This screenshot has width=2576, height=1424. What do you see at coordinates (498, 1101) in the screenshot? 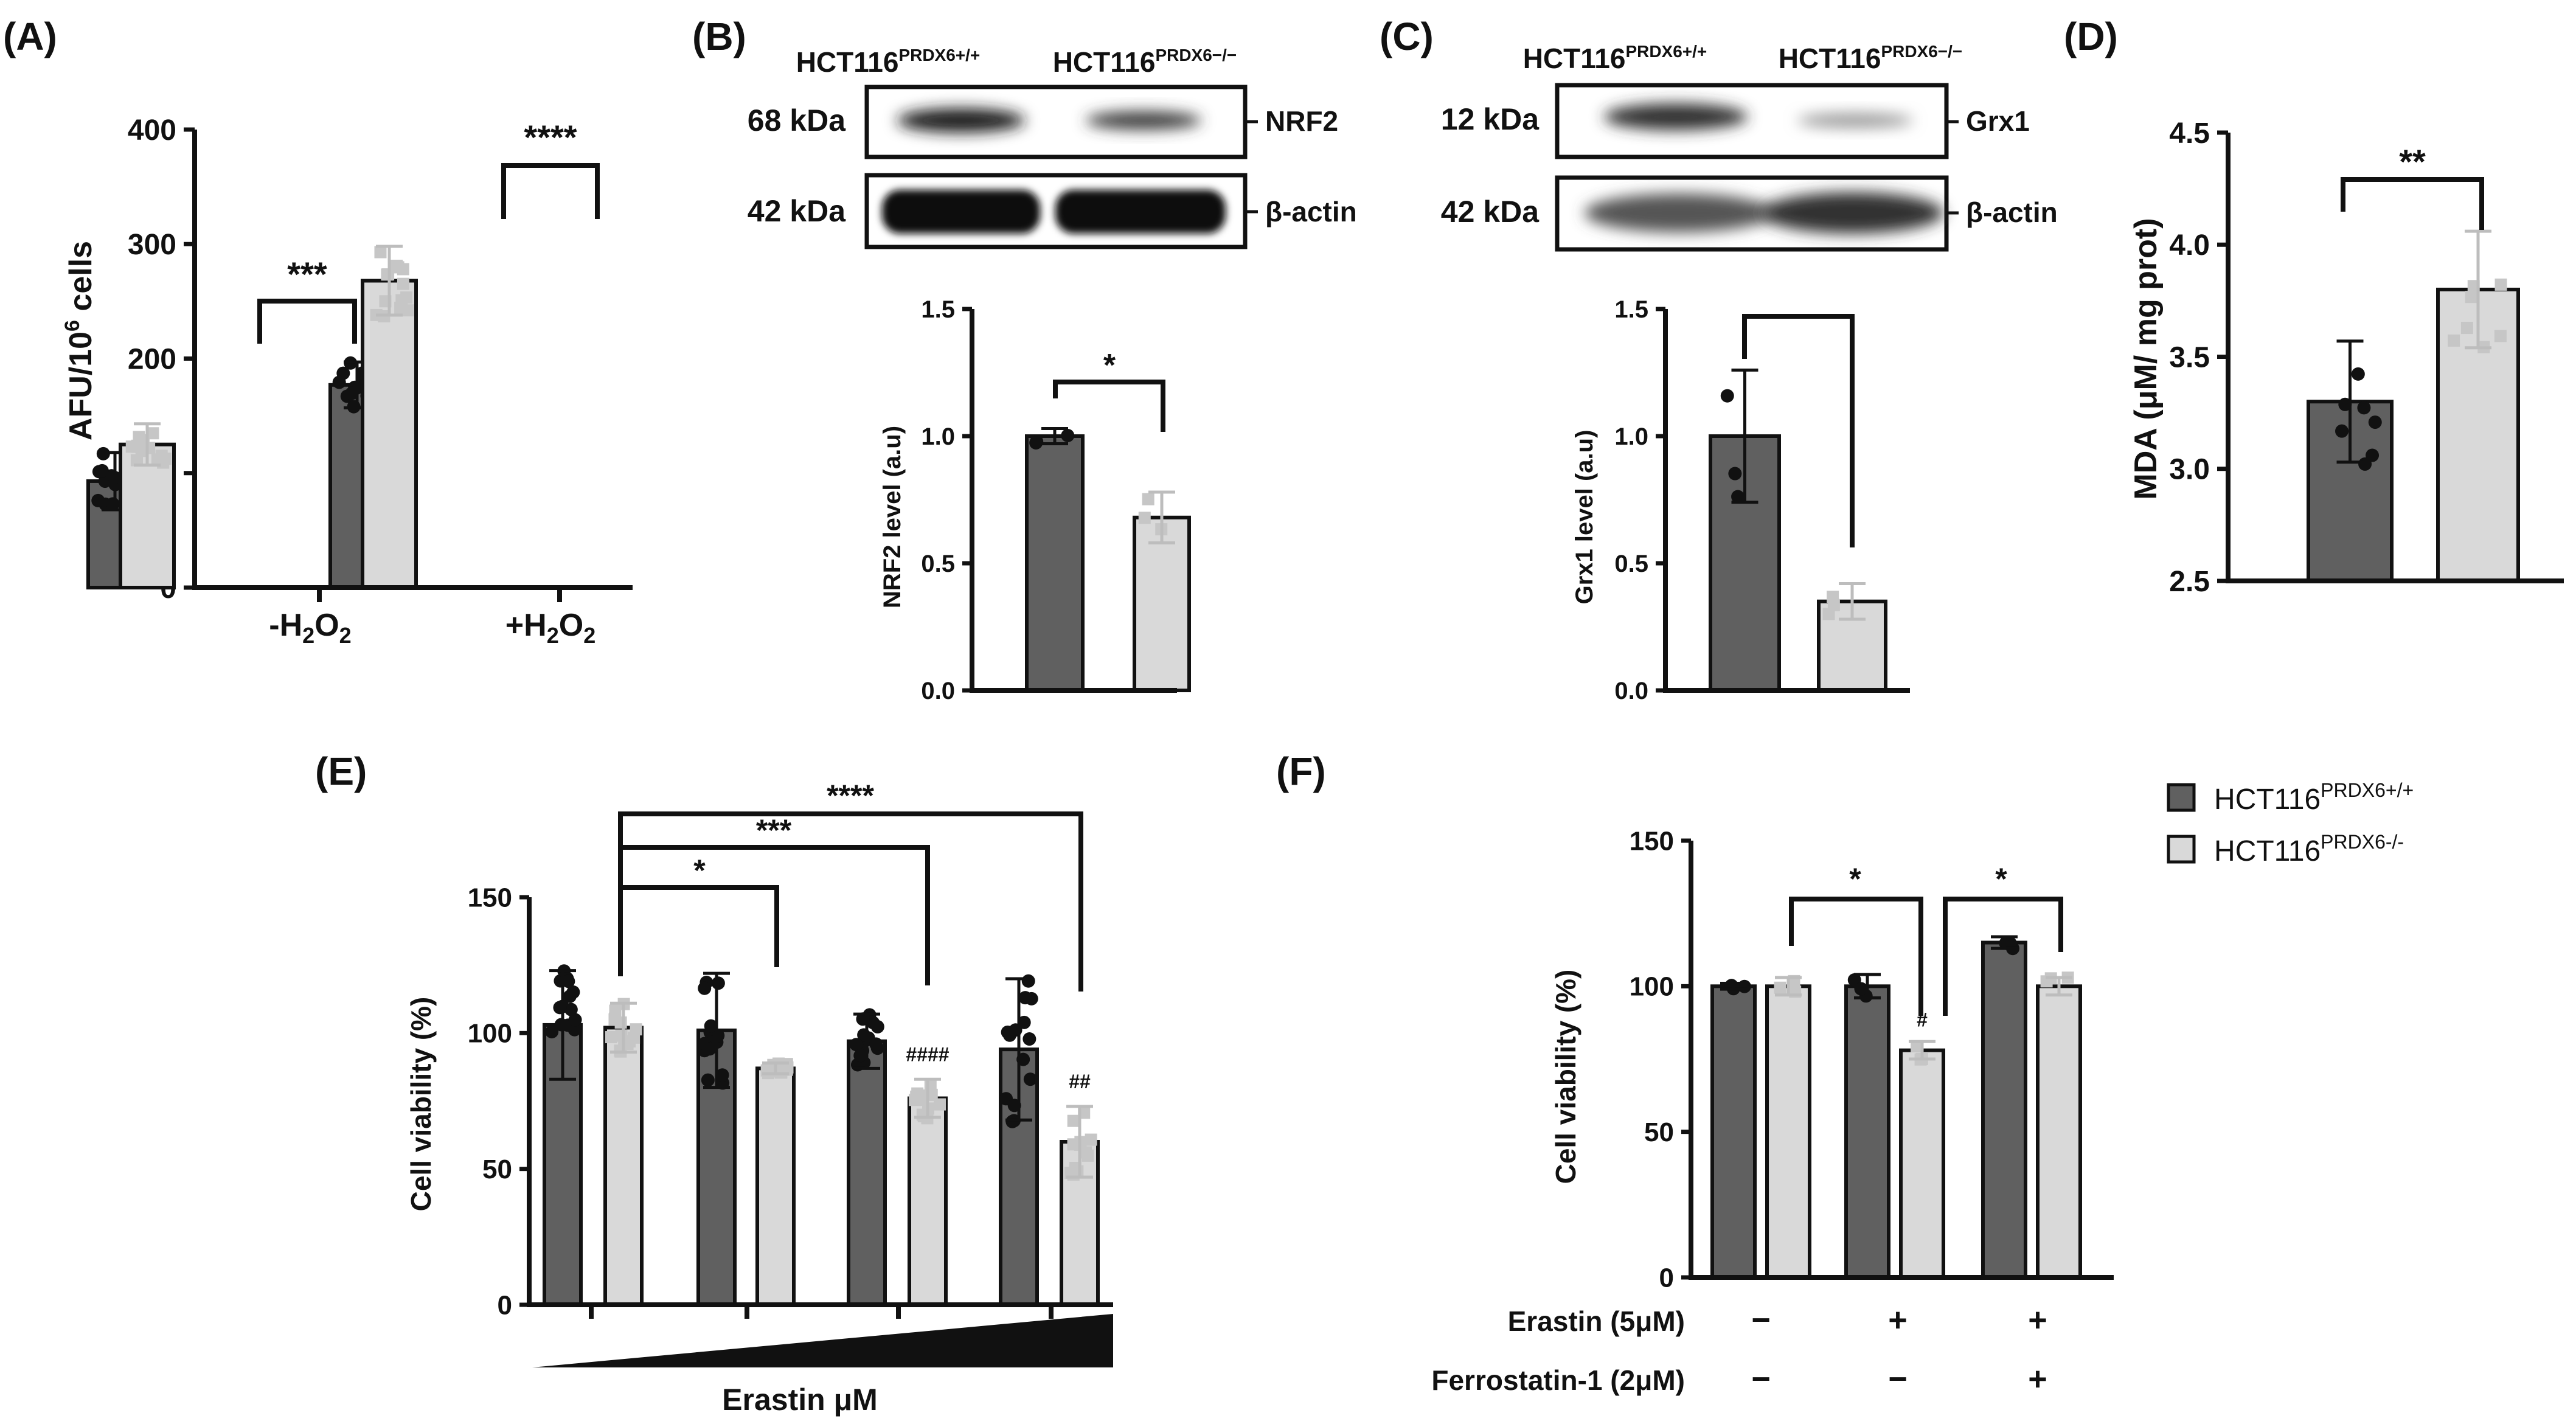
I see `e-y-axis: 0 50 100 150` at bounding box center [498, 1101].